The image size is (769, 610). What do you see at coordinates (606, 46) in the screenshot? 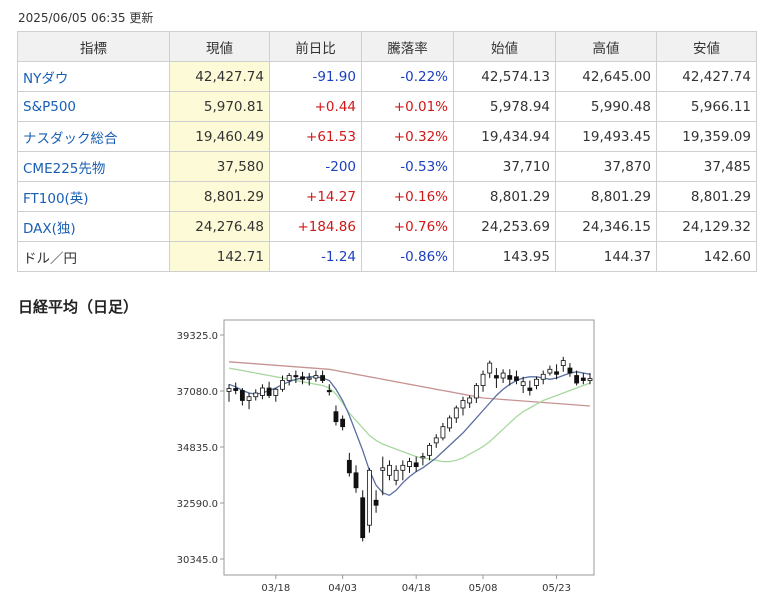
I see `column-header-high: 高値` at bounding box center [606, 46].